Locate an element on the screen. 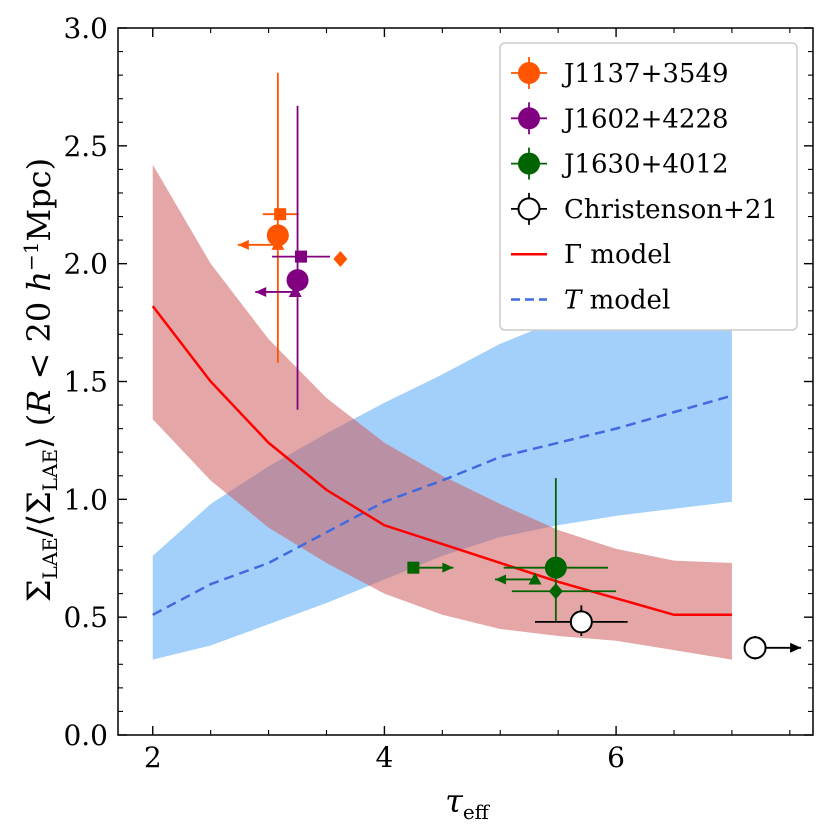 The image size is (830, 830). y-axis-label: ΣLAE/⟨ΣLAE⟩ (R < 20 h−1Mpc) is located at coordinates (40, 380).